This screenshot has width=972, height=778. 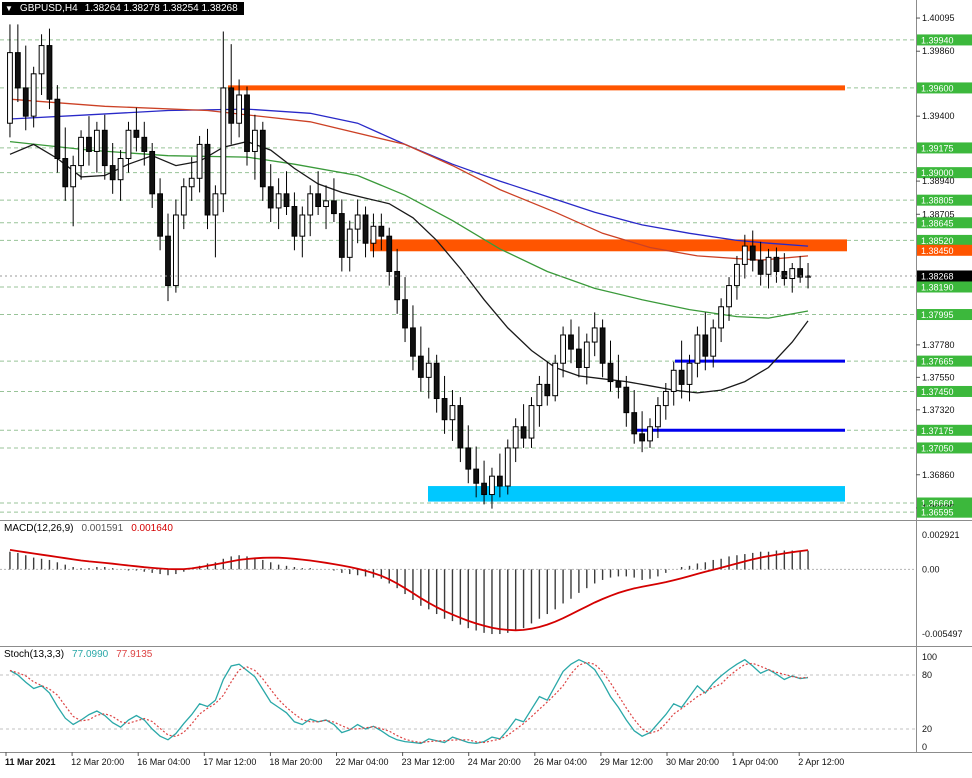 What do you see at coordinates (938, 410) in the screenshot?
I see `price-axis-label: 1.37320` at bounding box center [938, 410].